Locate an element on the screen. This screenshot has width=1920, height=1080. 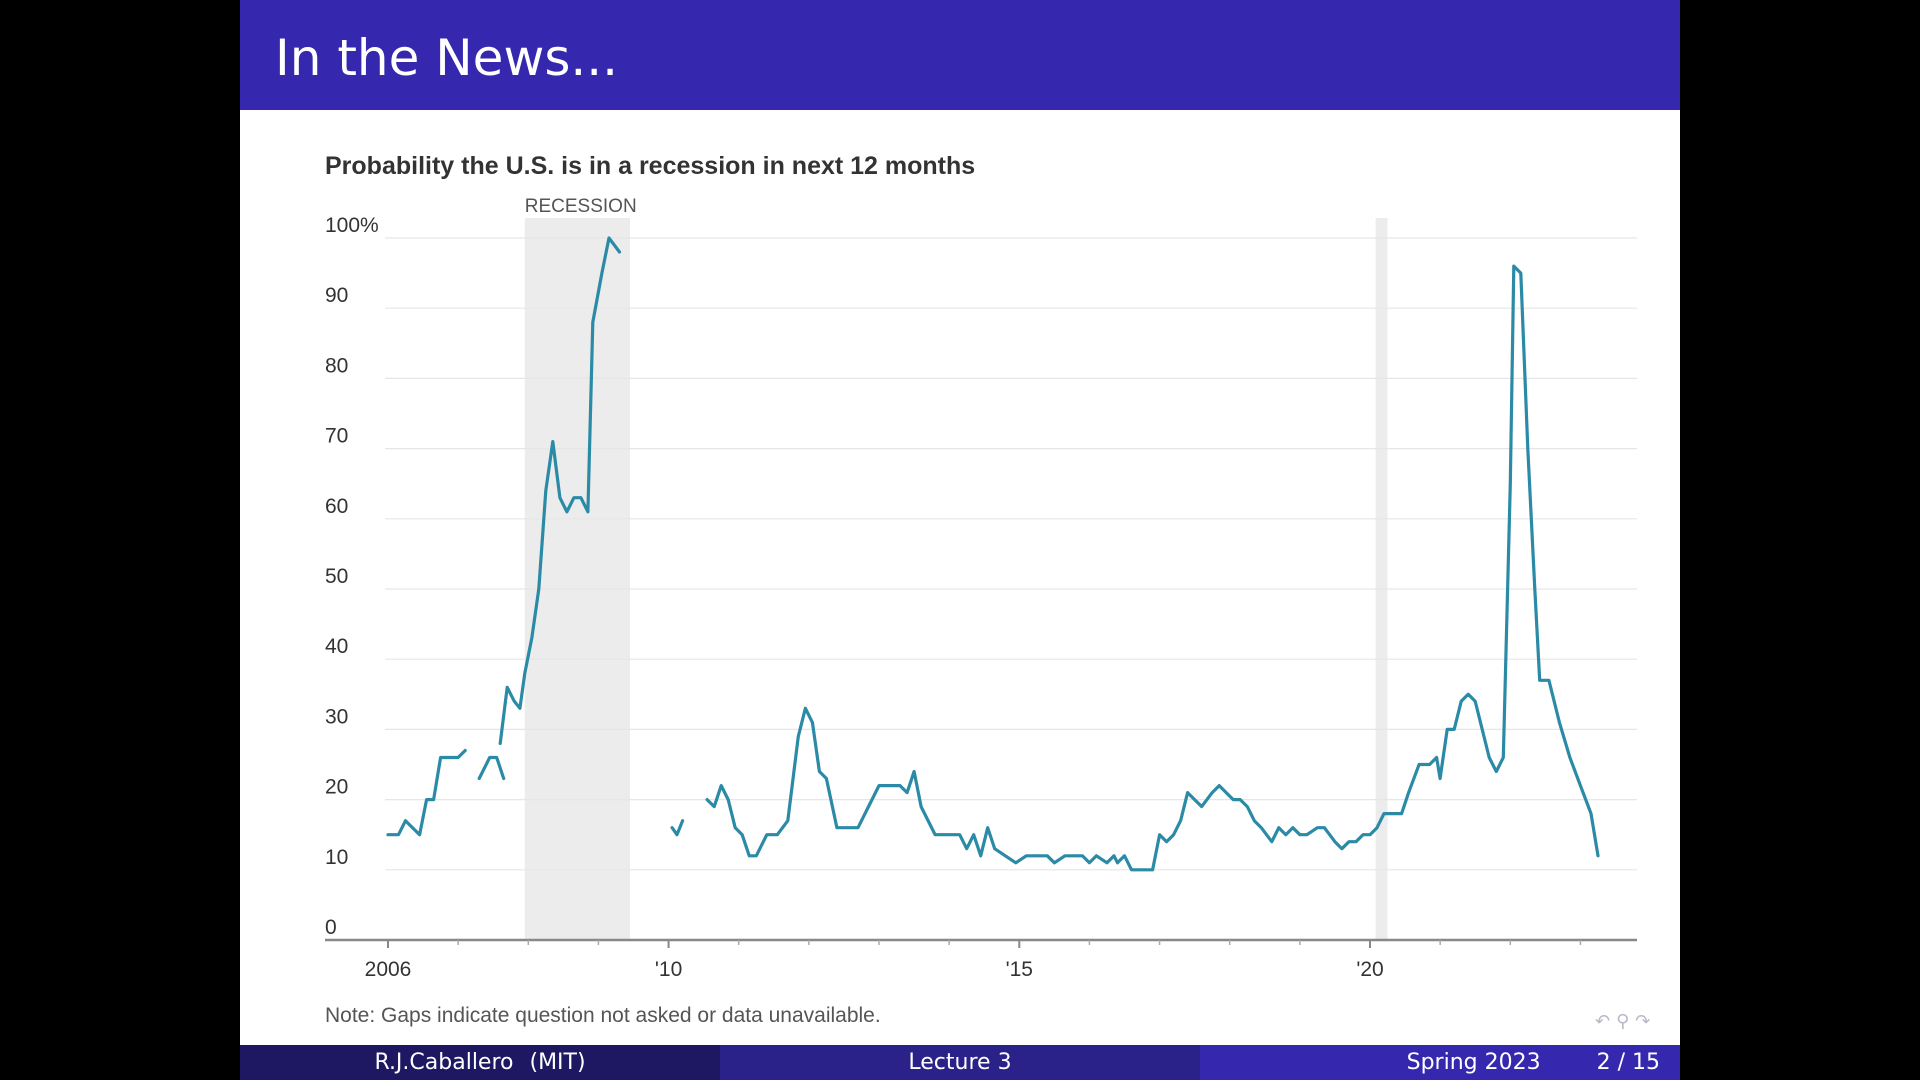
y-tick-label: 40 is located at coordinates (336, 646).